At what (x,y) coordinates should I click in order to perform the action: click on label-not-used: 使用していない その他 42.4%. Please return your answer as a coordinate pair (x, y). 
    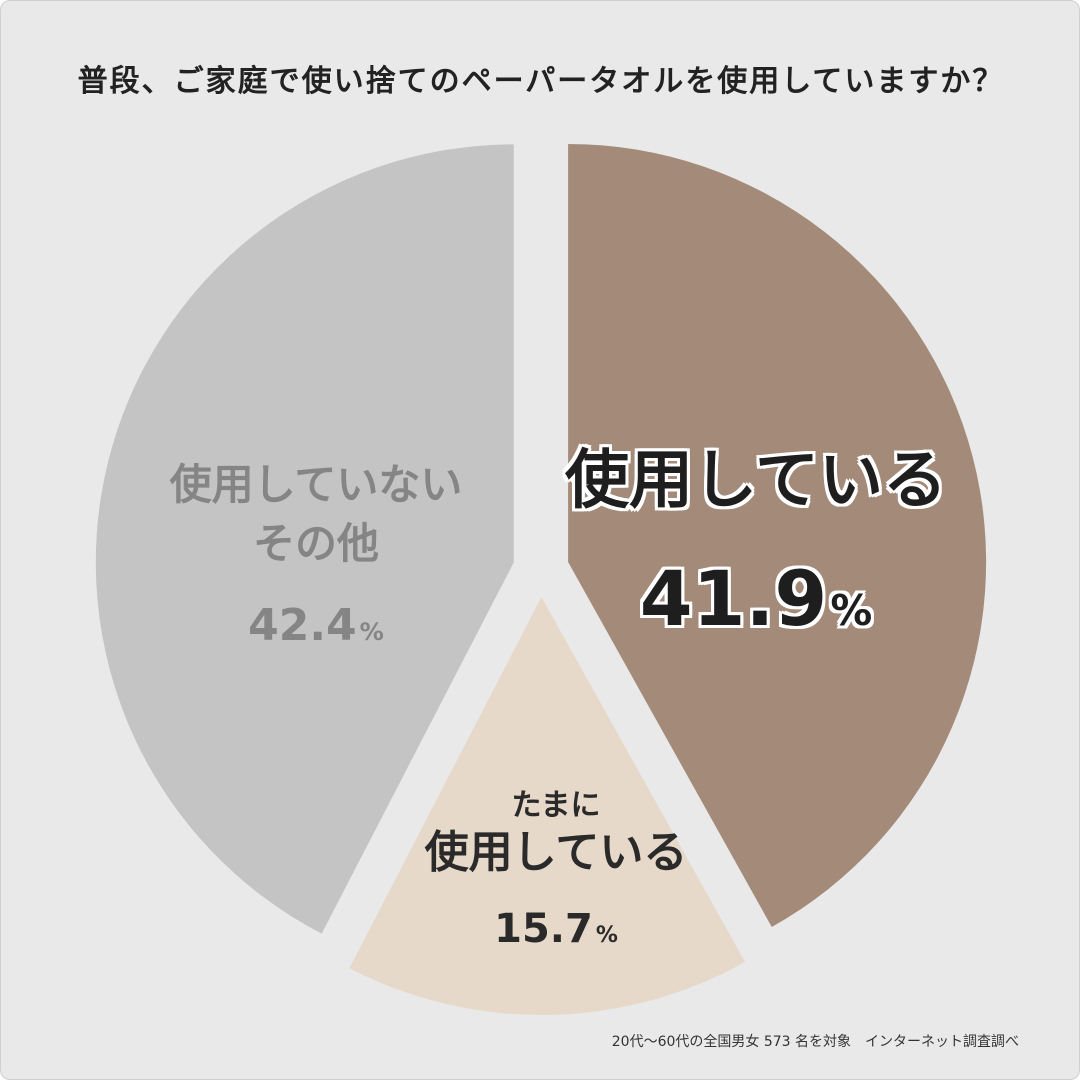
    Looking at the image, I should click on (316, 552).